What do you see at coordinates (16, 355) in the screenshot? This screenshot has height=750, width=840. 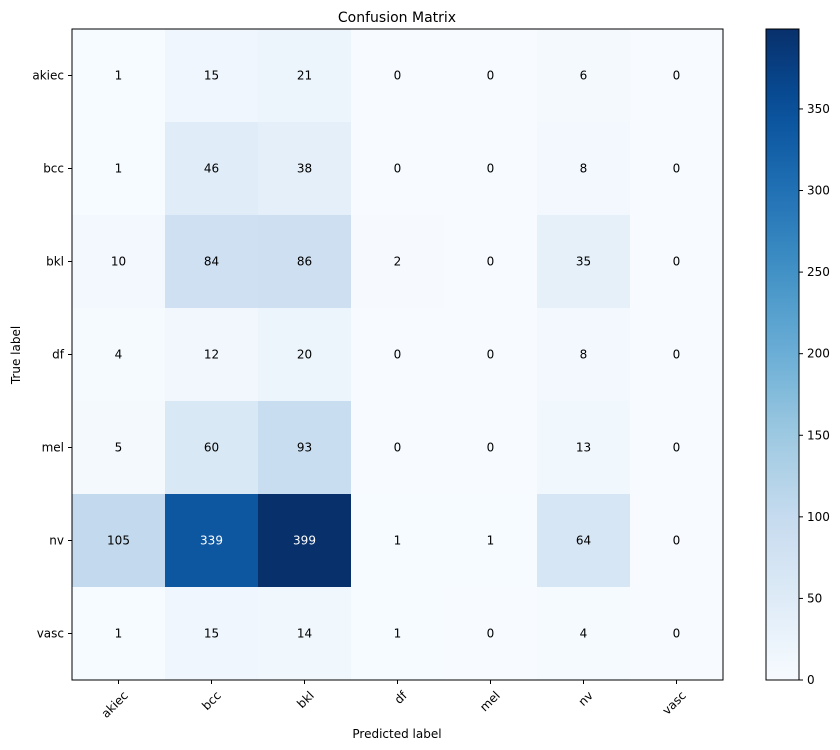 I see `y-axis-title: True label` at bounding box center [16, 355].